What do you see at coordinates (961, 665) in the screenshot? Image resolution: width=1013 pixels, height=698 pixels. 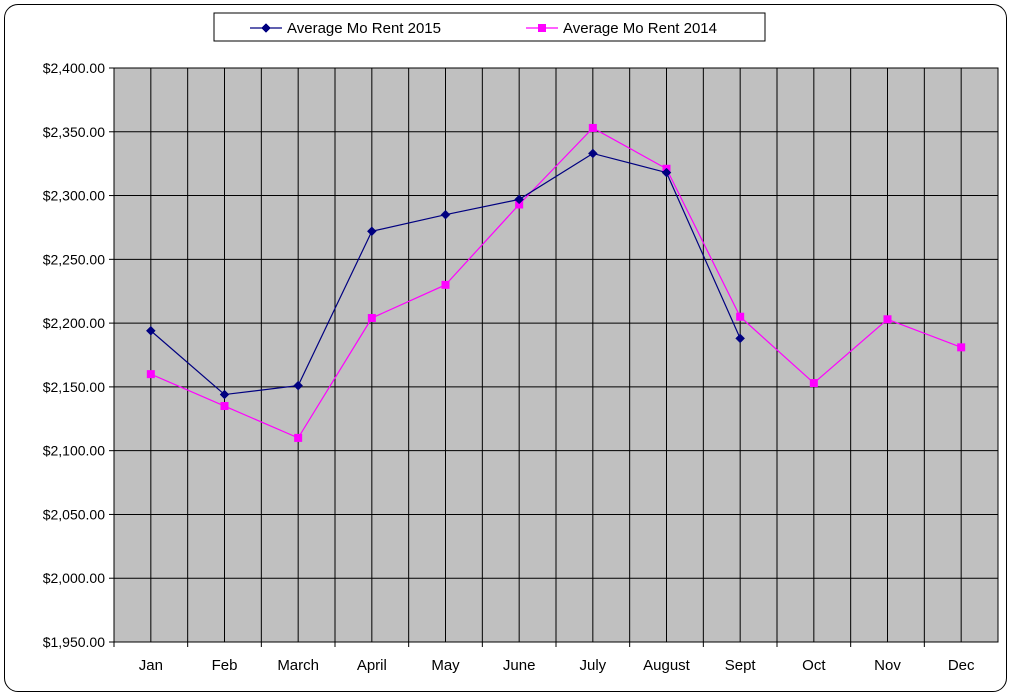 I see `x-tick-label: Dec` at bounding box center [961, 665].